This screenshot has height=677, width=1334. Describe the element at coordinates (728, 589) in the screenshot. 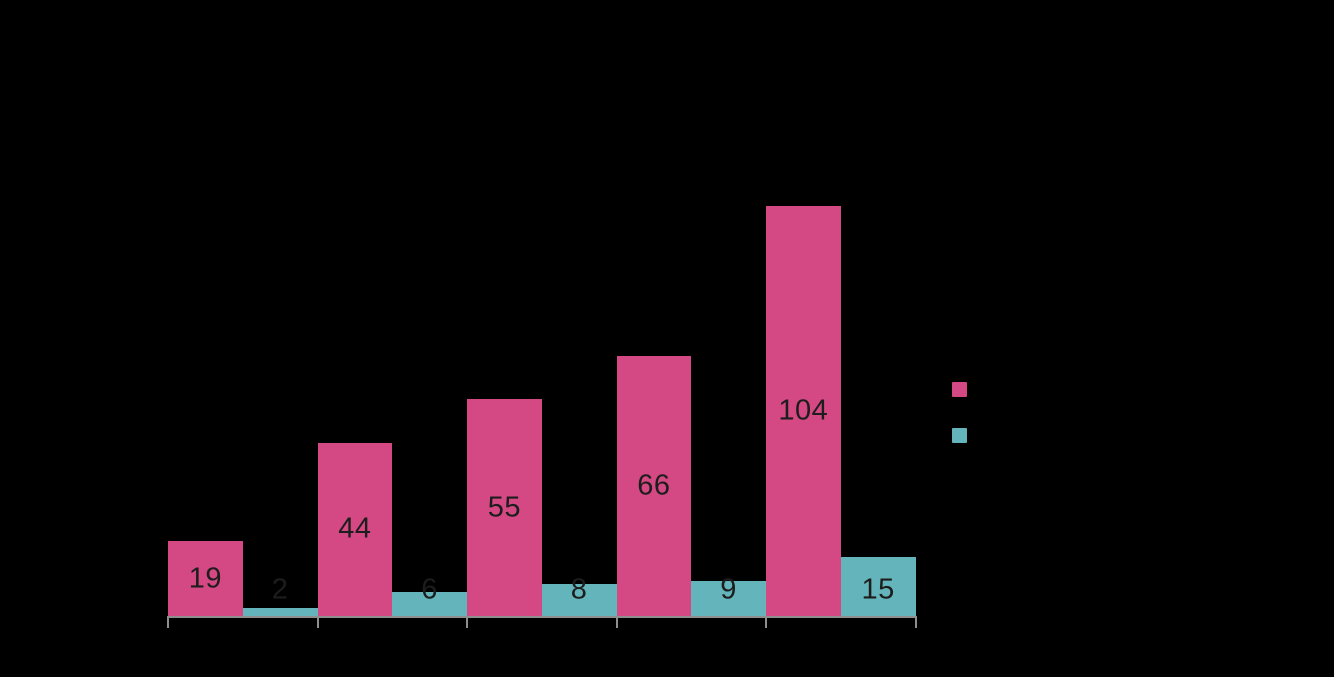

I see `bar-value-label: 9` at that location.